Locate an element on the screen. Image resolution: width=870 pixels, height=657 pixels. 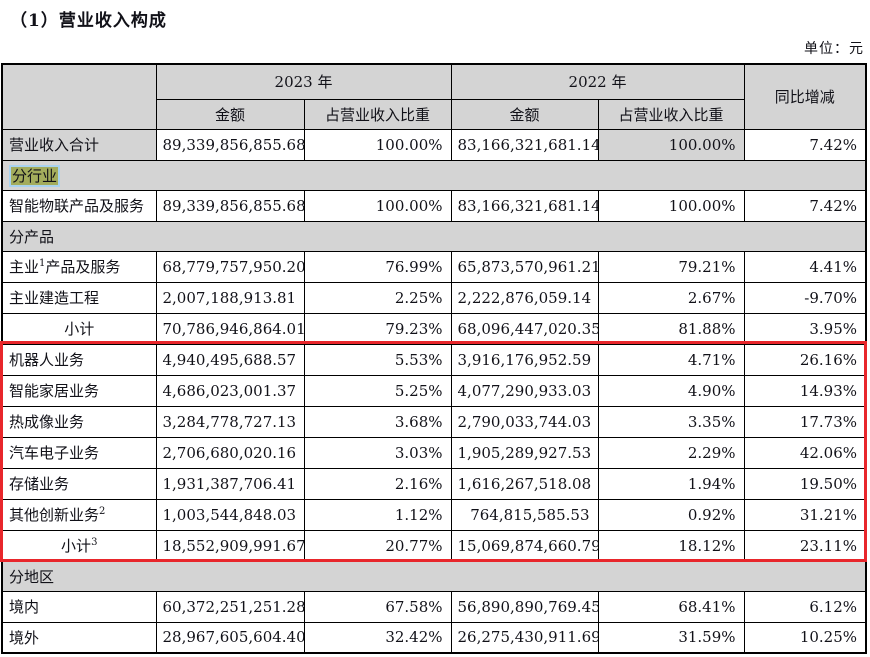
row-label: 境内 is located at coordinates (79, 606).